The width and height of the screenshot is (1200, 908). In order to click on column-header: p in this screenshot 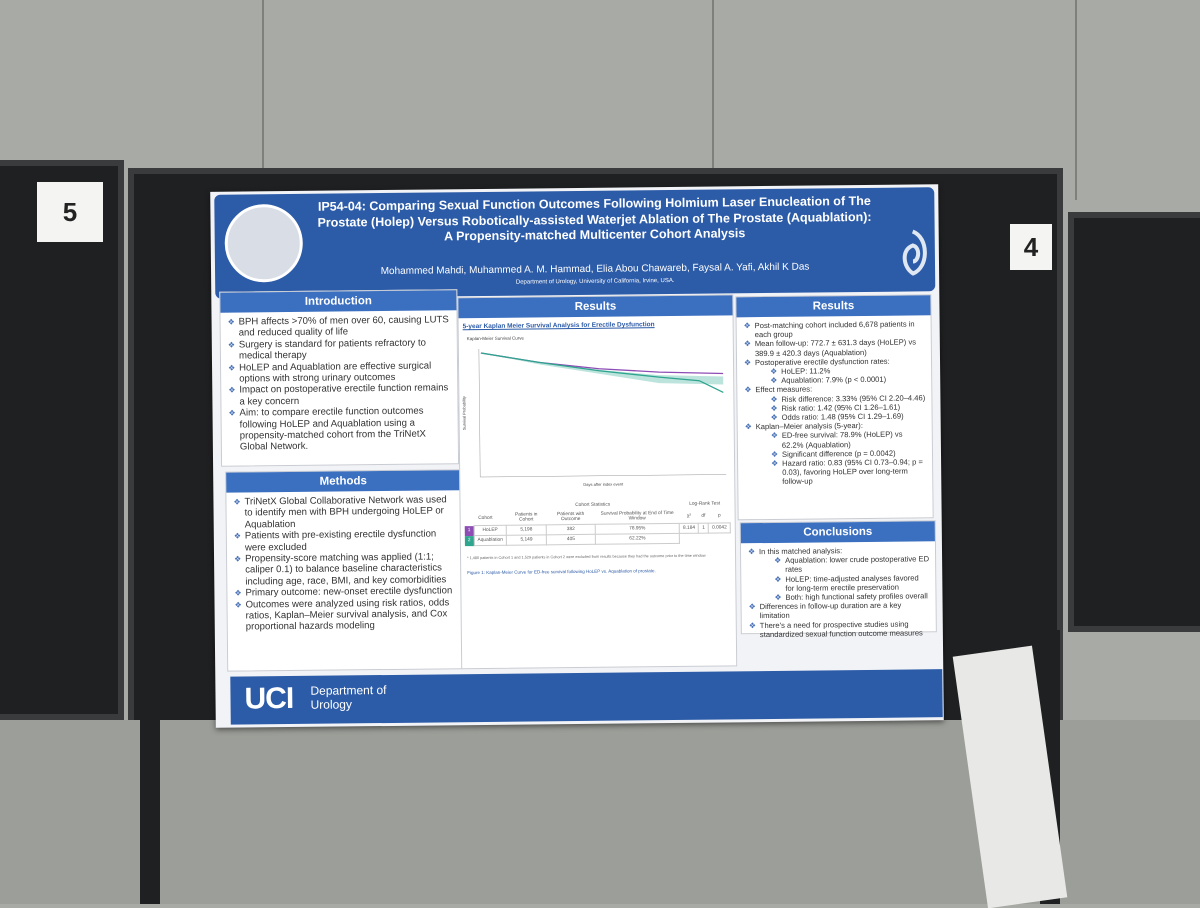, I will do `click(719, 515)`.